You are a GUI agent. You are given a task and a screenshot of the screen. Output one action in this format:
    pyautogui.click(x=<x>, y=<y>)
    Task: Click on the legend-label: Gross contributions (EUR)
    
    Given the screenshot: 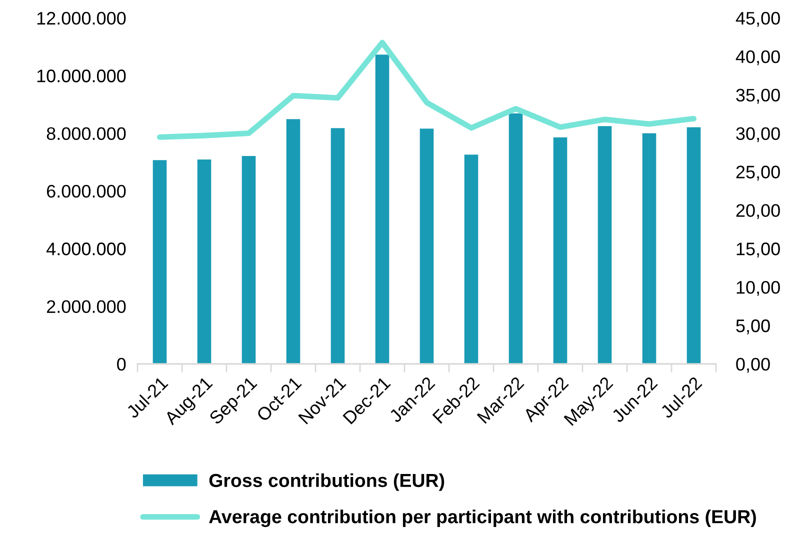 What is the action you would take?
    pyautogui.click(x=326, y=482)
    